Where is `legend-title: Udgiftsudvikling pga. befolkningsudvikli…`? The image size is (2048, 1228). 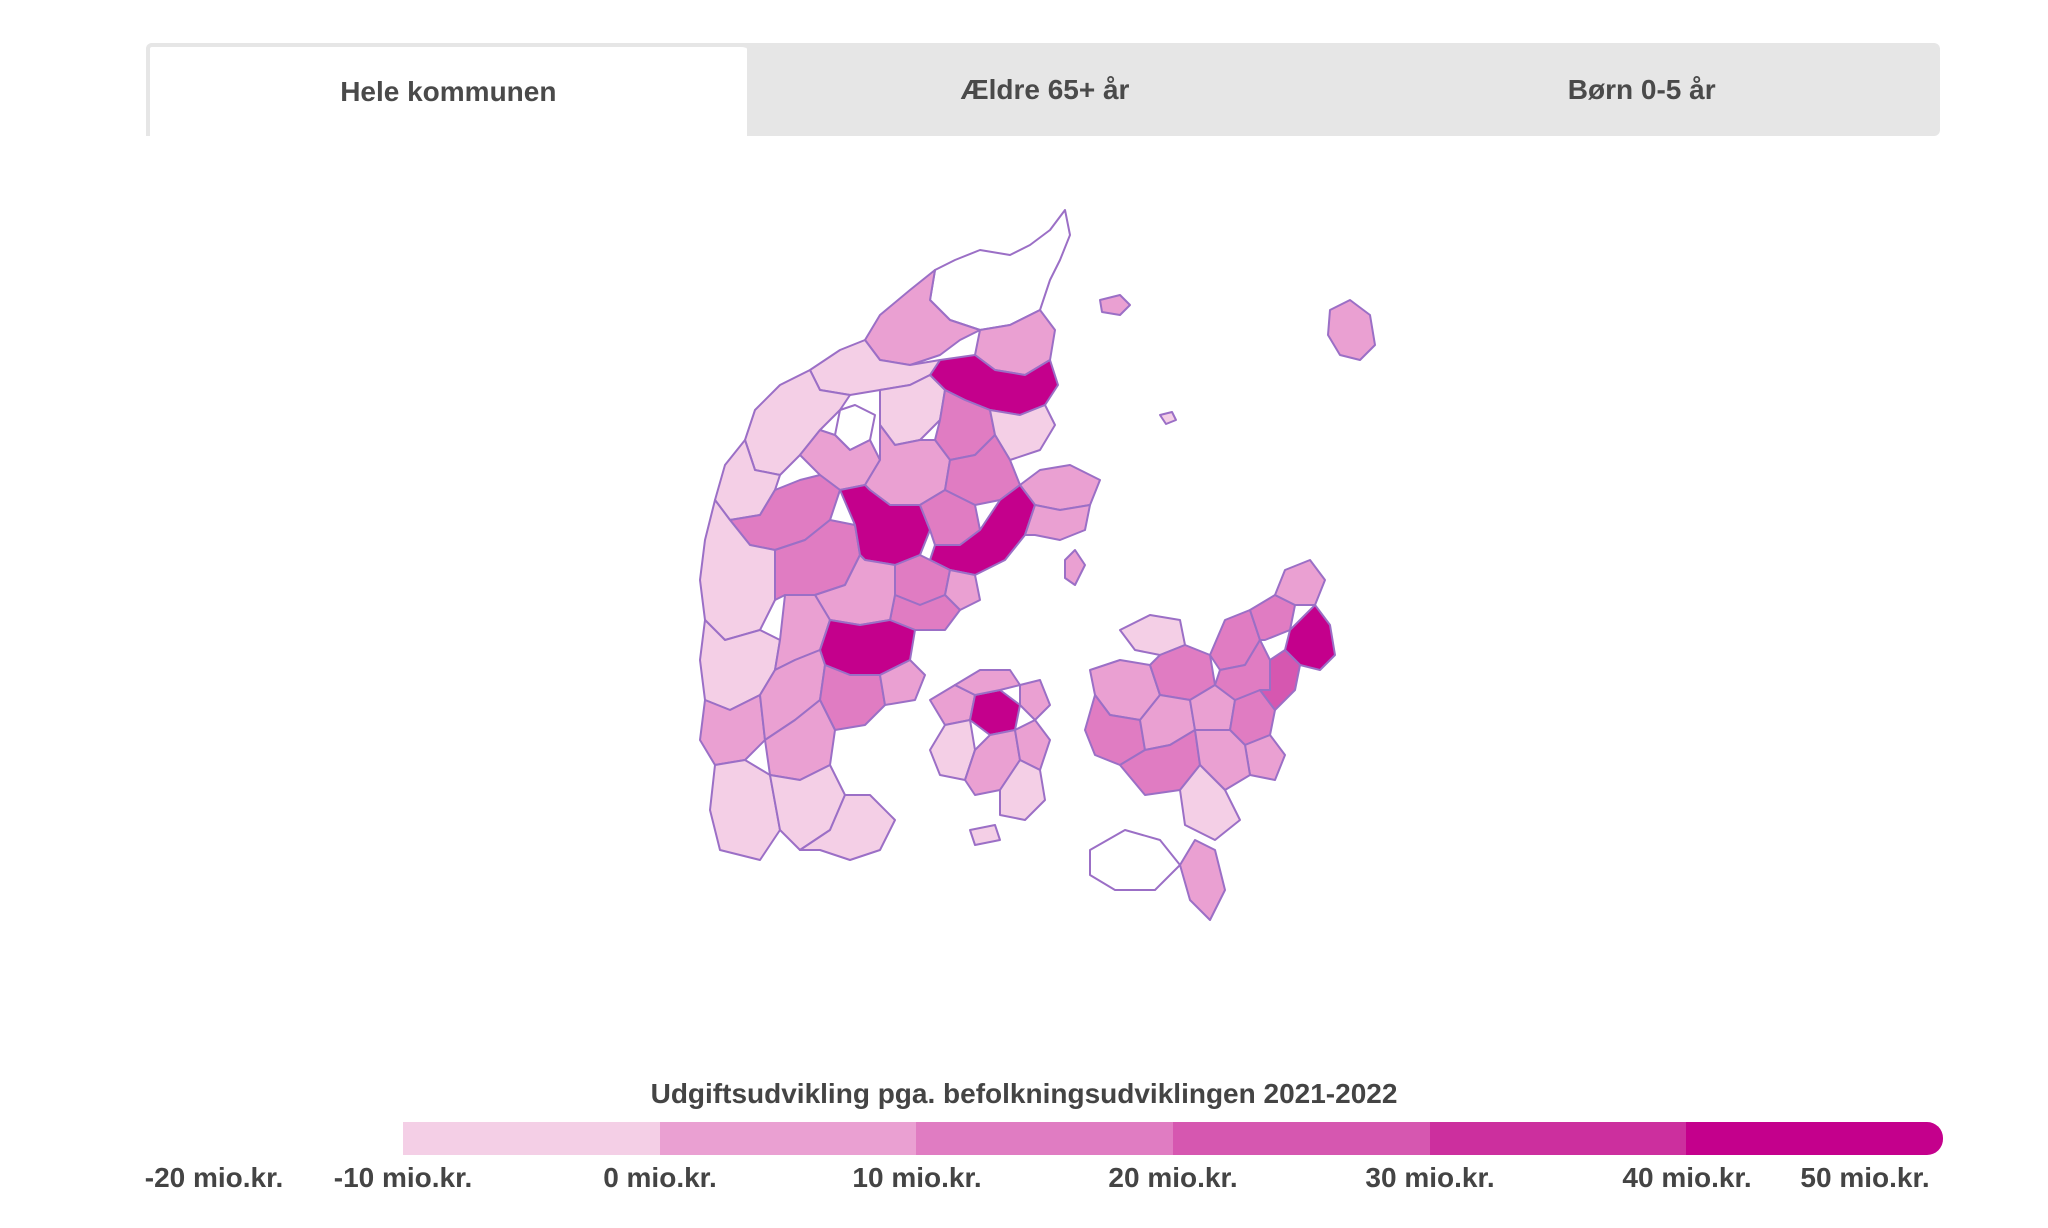
legend-title: Udgiftsudvikling pga. befolkningsudvikli… is located at coordinates (1024, 1093).